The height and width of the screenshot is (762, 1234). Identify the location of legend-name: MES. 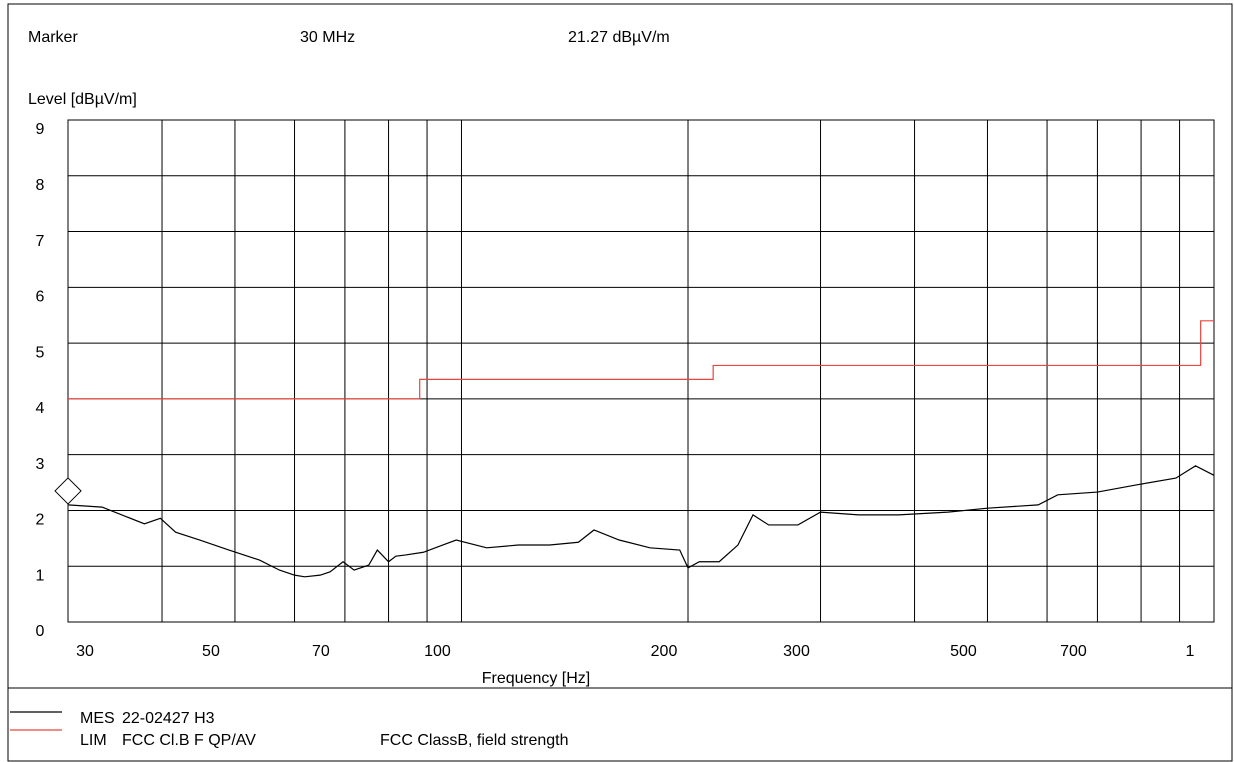
(97, 718).